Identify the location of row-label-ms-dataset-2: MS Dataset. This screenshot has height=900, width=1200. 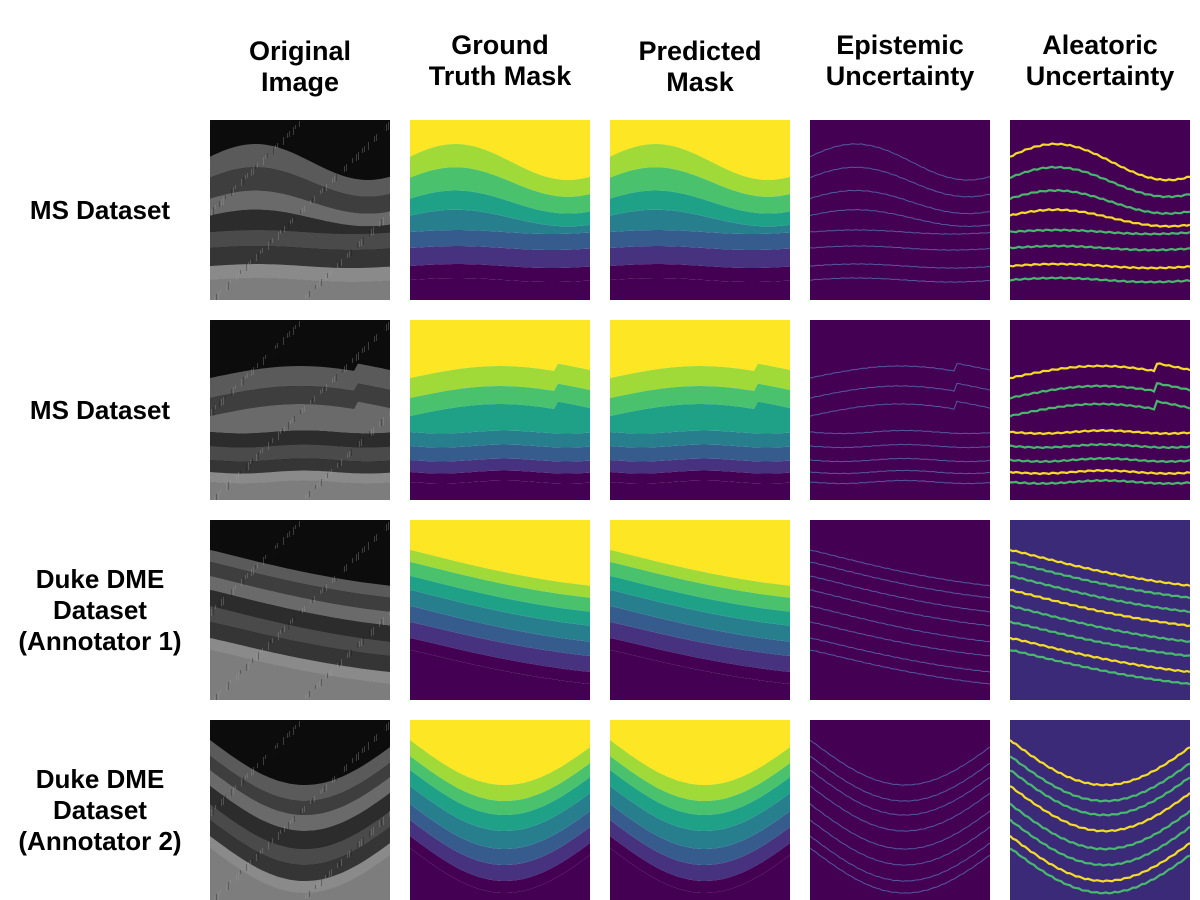
(100, 409).